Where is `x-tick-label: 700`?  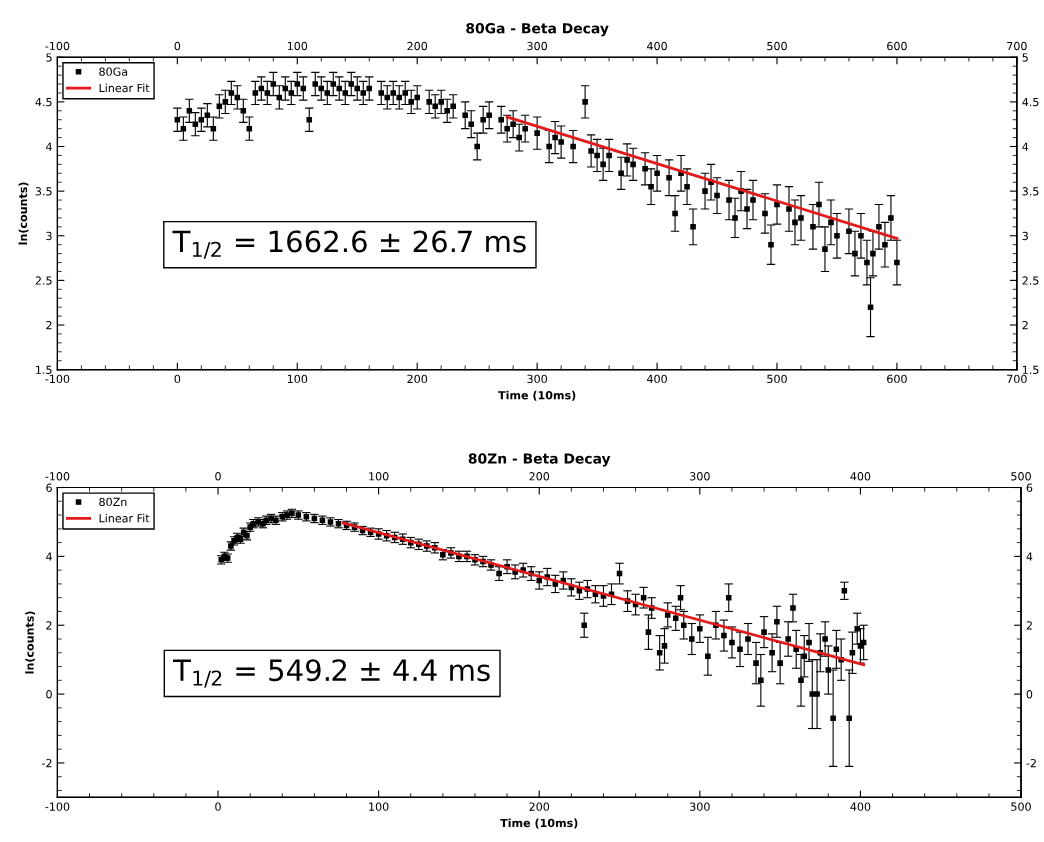 x-tick-label: 700 is located at coordinates (1017, 379).